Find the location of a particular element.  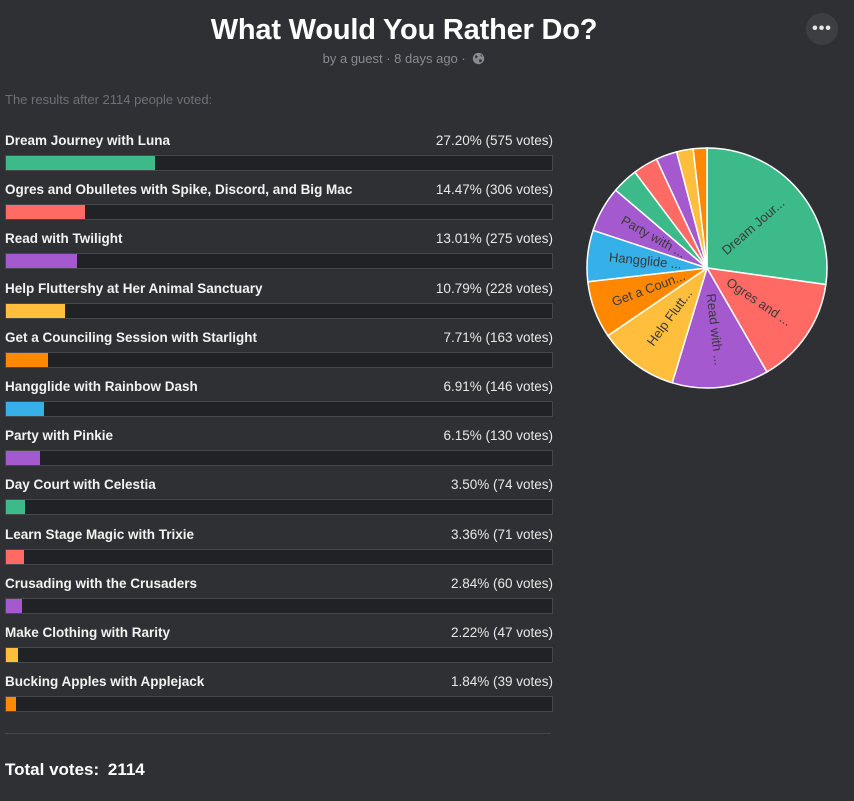

result-stat: 3.50% (74 votes) is located at coordinates (501, 485).